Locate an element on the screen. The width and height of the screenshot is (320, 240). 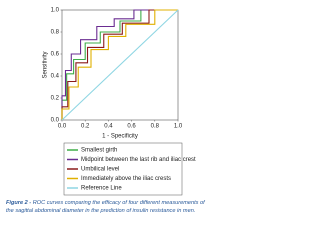
x-tick-label: 0.8 is located at coordinates (155, 127).